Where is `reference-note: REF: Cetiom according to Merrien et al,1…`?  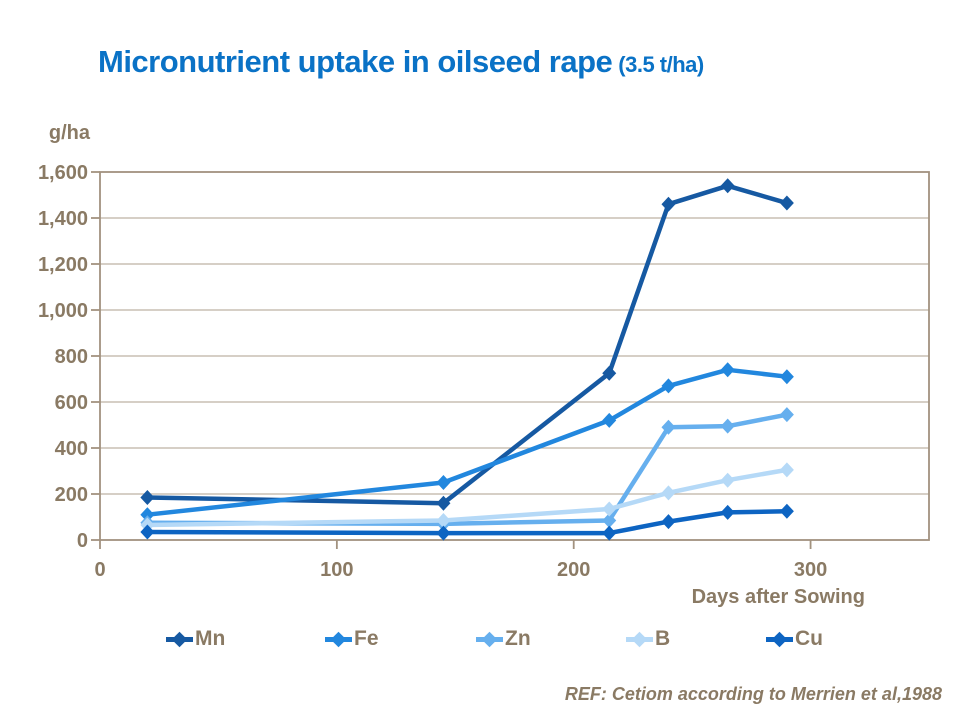
reference-note: REF: Cetiom according to Merrien et al,1… is located at coordinates (753, 694).